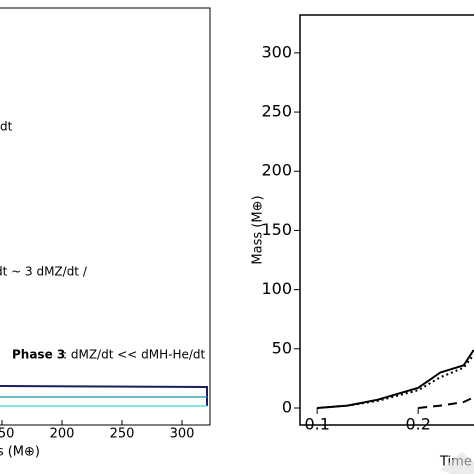  Describe the element at coordinates (182, 434) in the screenshot. I see `x-tick-label: 300` at that location.